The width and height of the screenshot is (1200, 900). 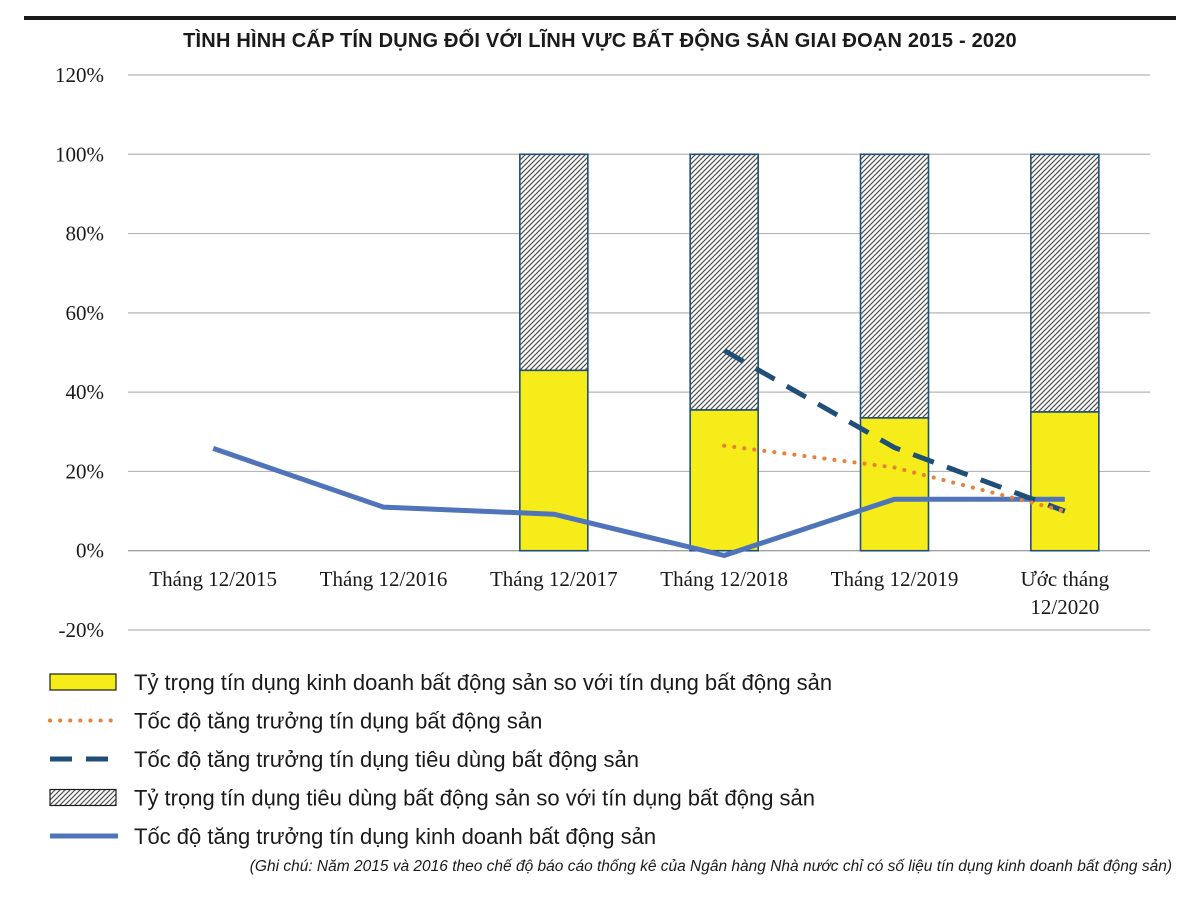 What do you see at coordinates (600, 18) in the screenshot?
I see `top-rule` at bounding box center [600, 18].